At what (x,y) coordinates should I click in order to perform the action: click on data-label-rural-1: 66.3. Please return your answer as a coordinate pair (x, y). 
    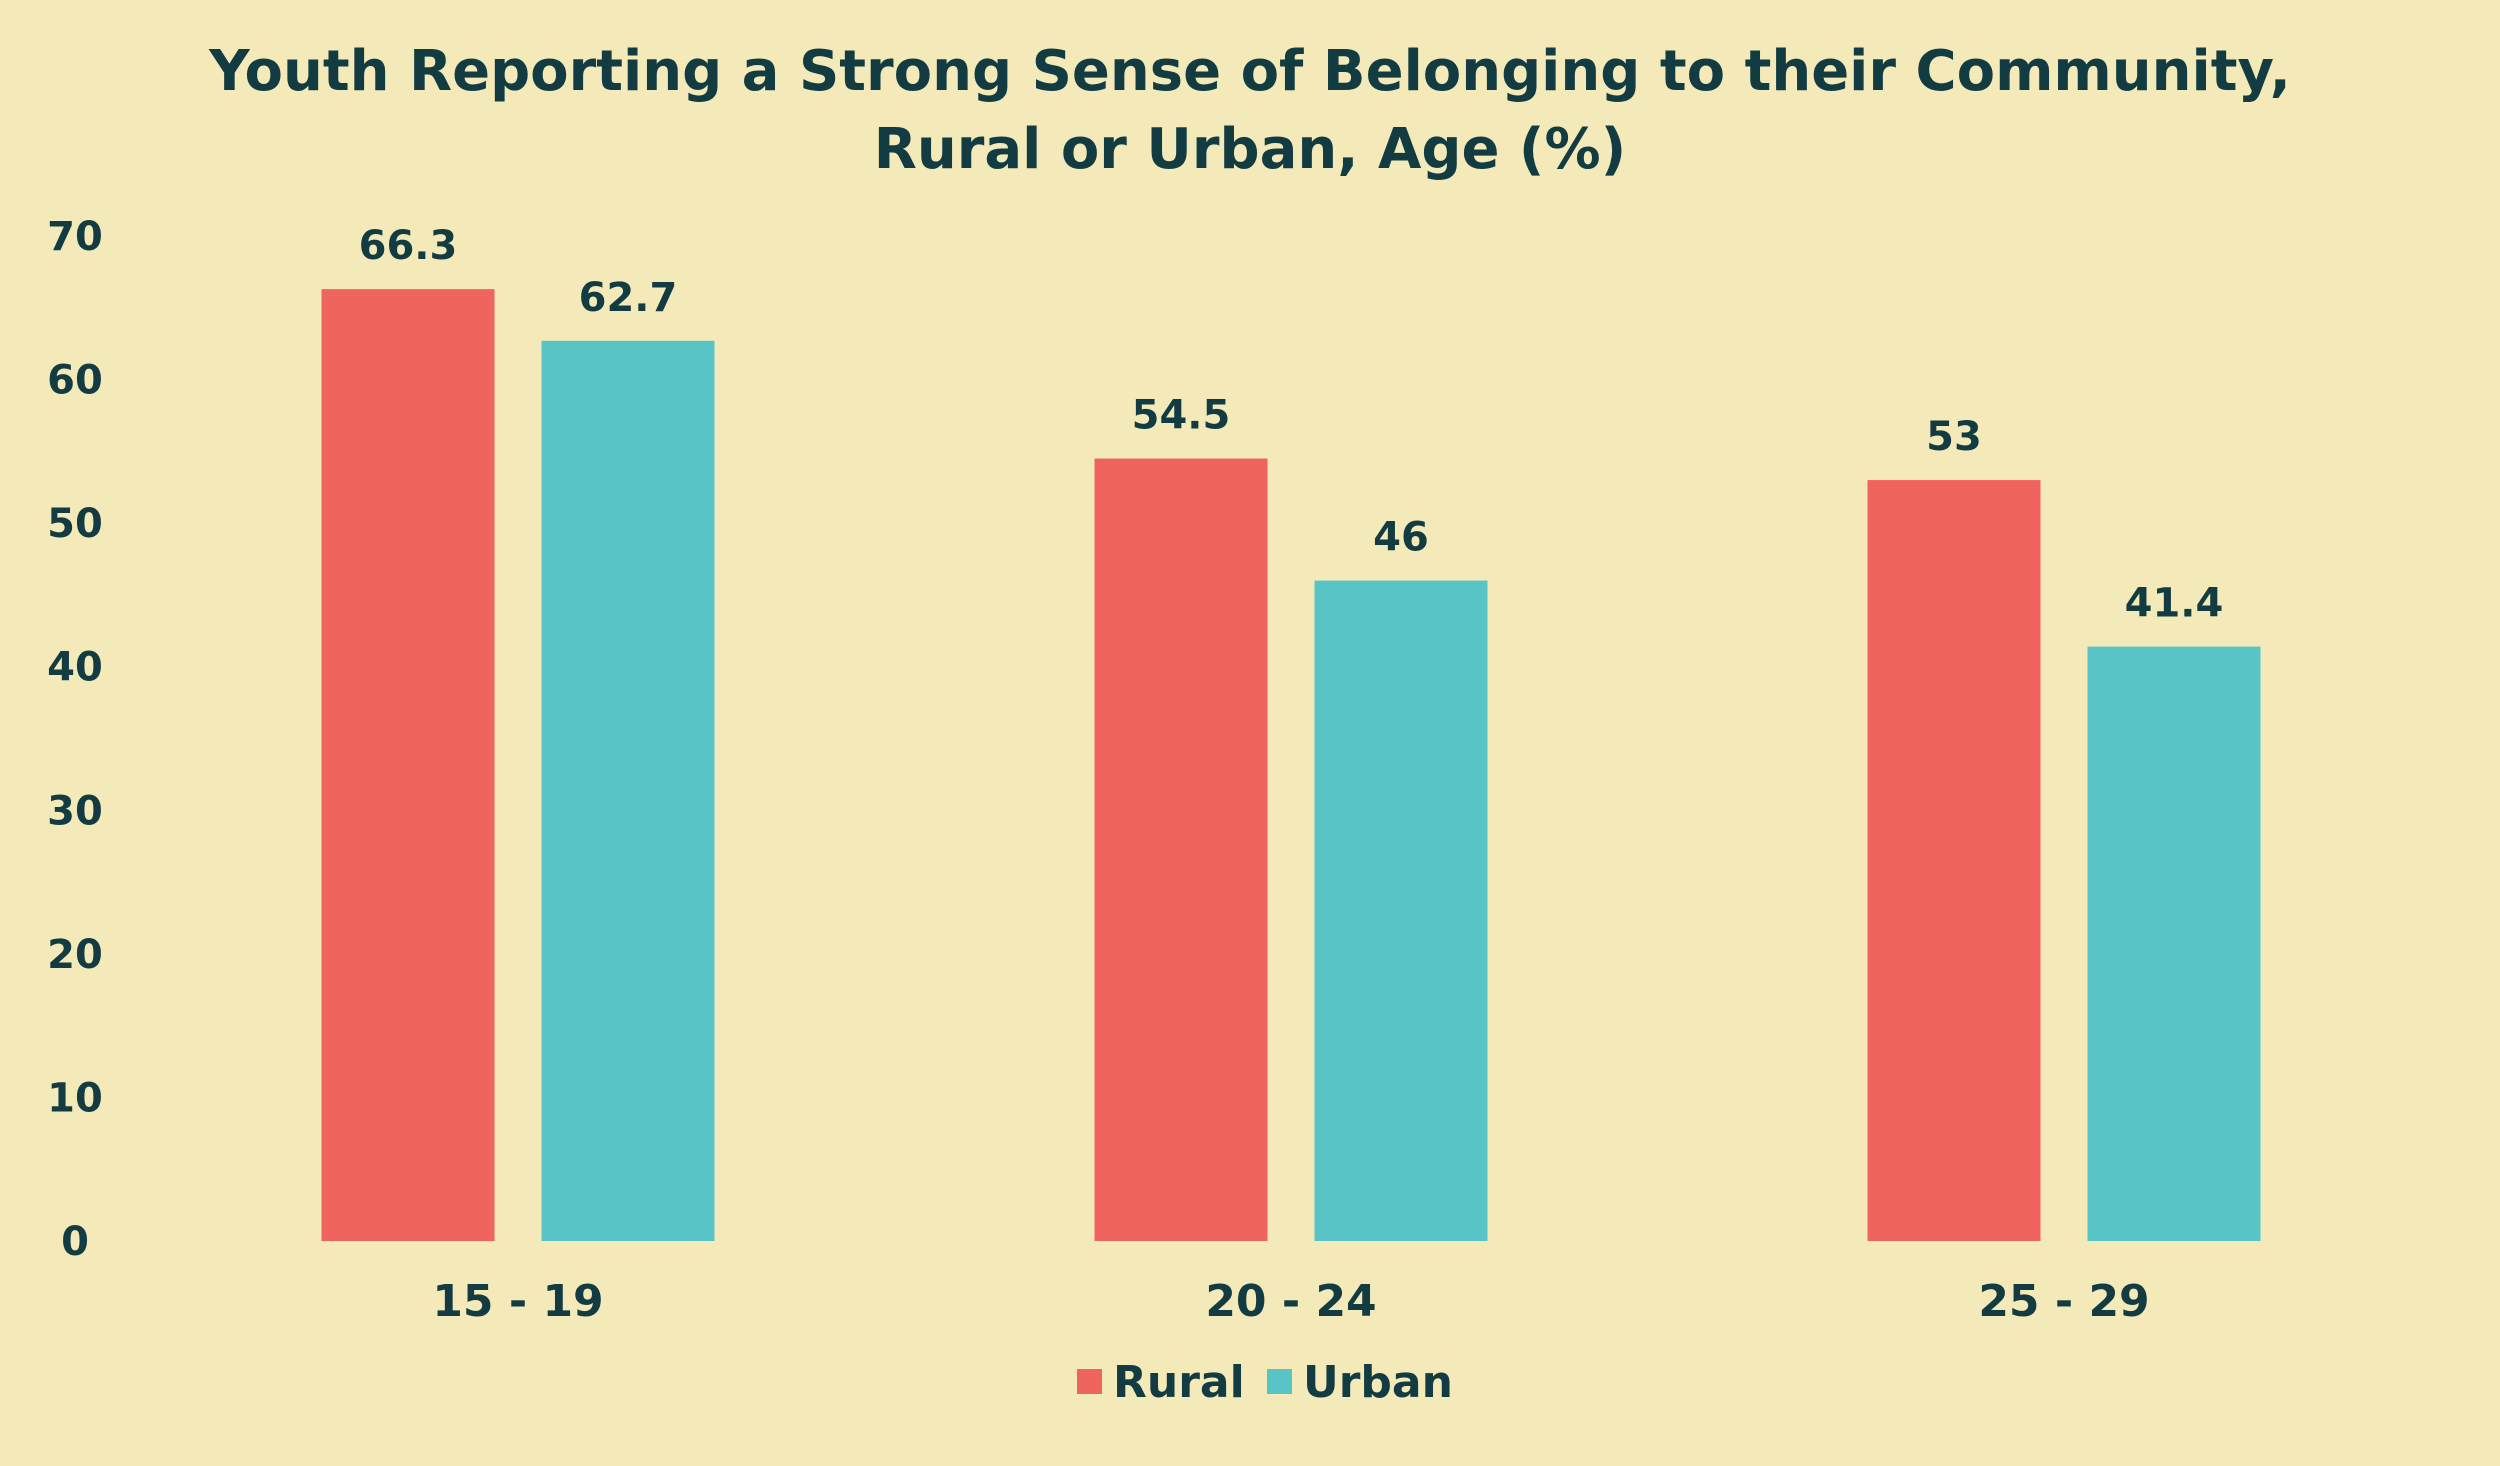
    Looking at the image, I should click on (408, 246).